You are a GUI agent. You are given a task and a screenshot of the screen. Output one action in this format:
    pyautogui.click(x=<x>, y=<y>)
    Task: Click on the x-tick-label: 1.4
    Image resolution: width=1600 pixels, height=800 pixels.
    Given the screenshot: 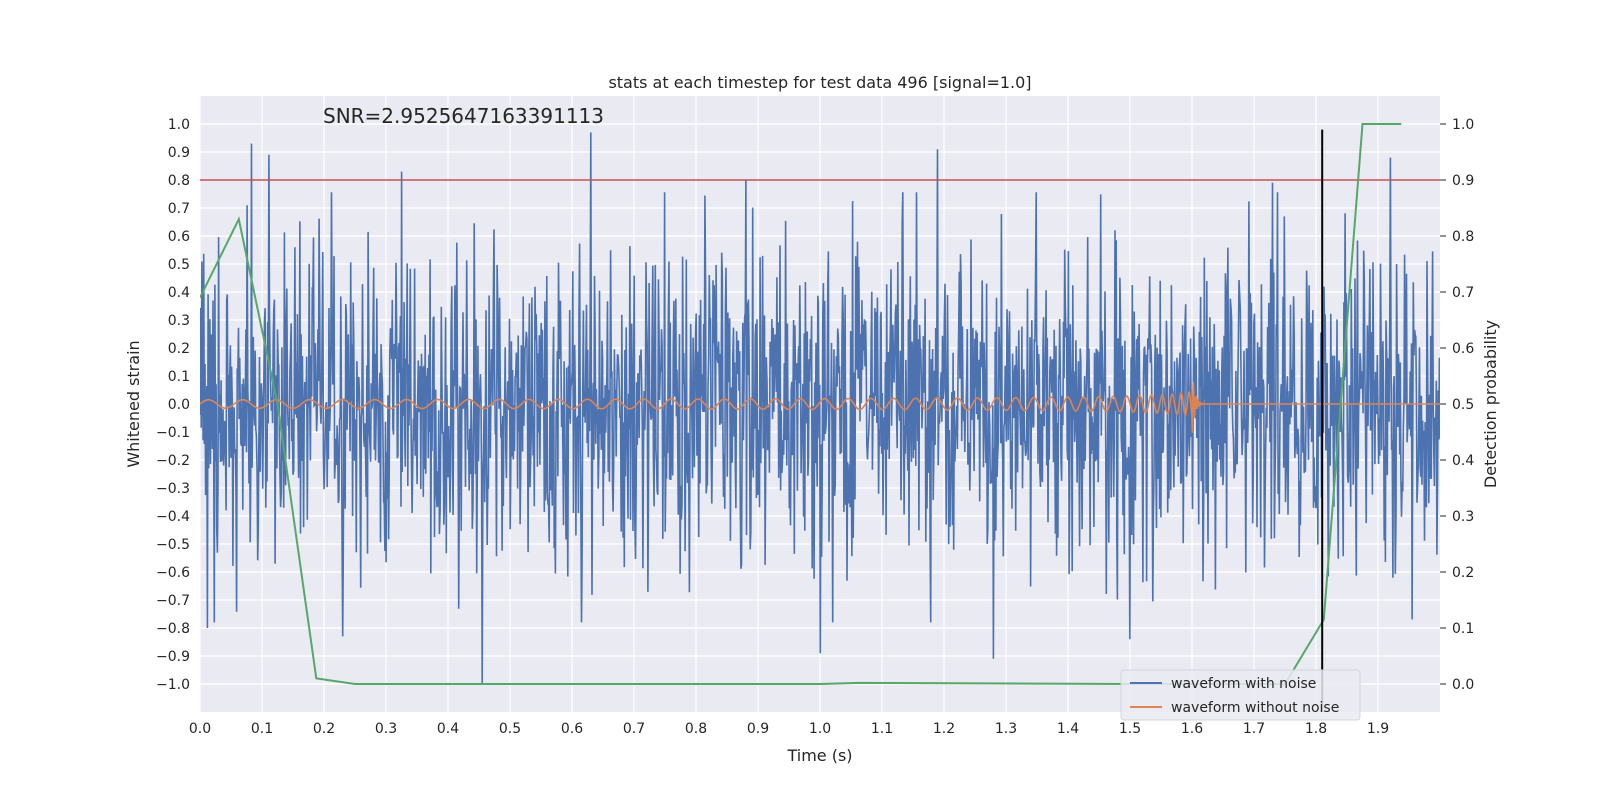 What is the action you would take?
    pyautogui.click(x=1068, y=729)
    